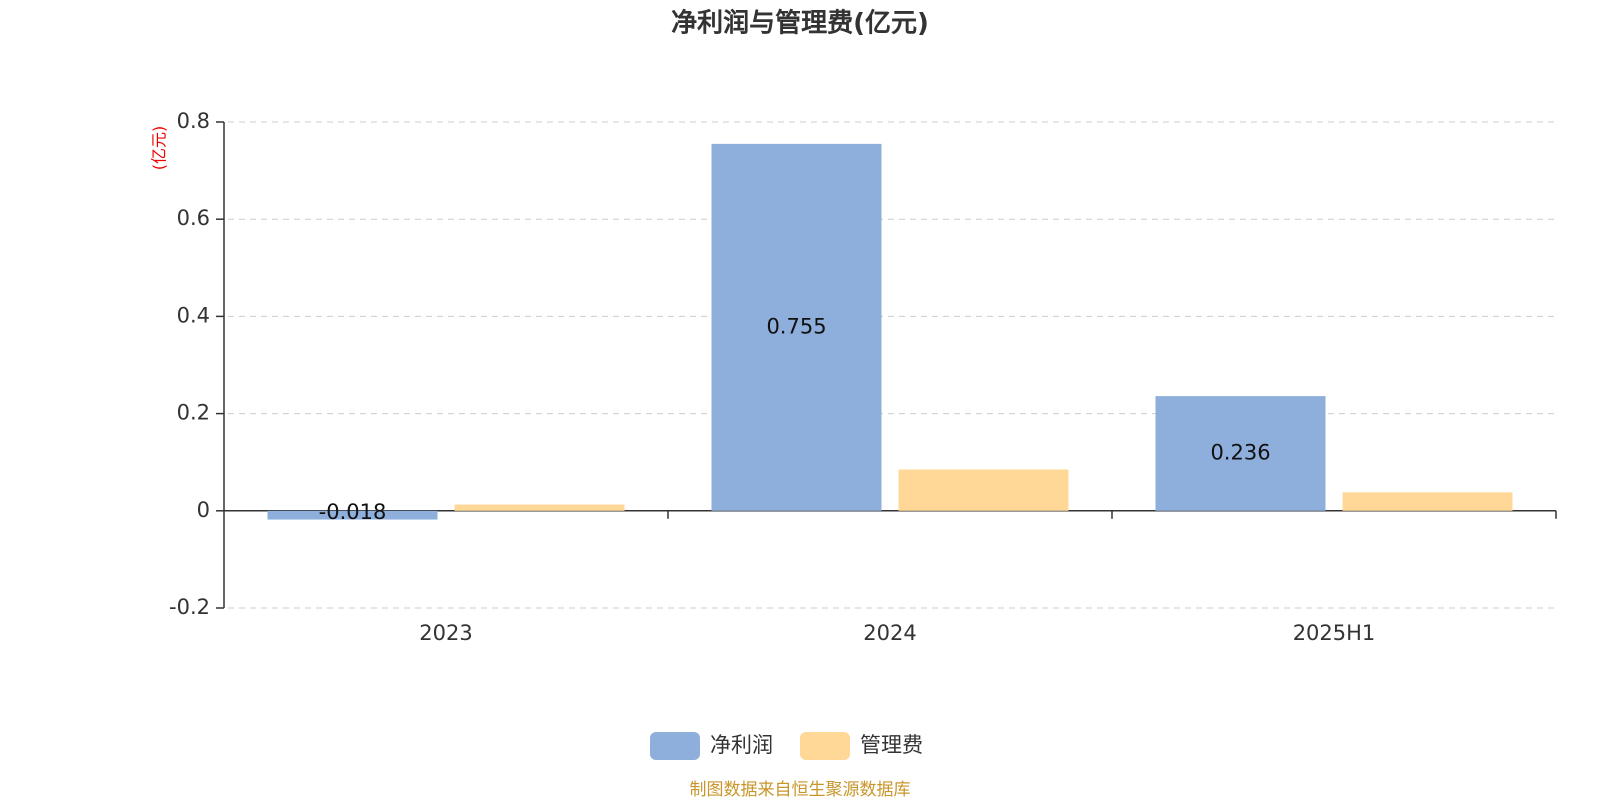 The image size is (1600, 800). Describe the element at coordinates (189, 607) in the screenshot. I see `y-tick-label: -0.2` at that location.